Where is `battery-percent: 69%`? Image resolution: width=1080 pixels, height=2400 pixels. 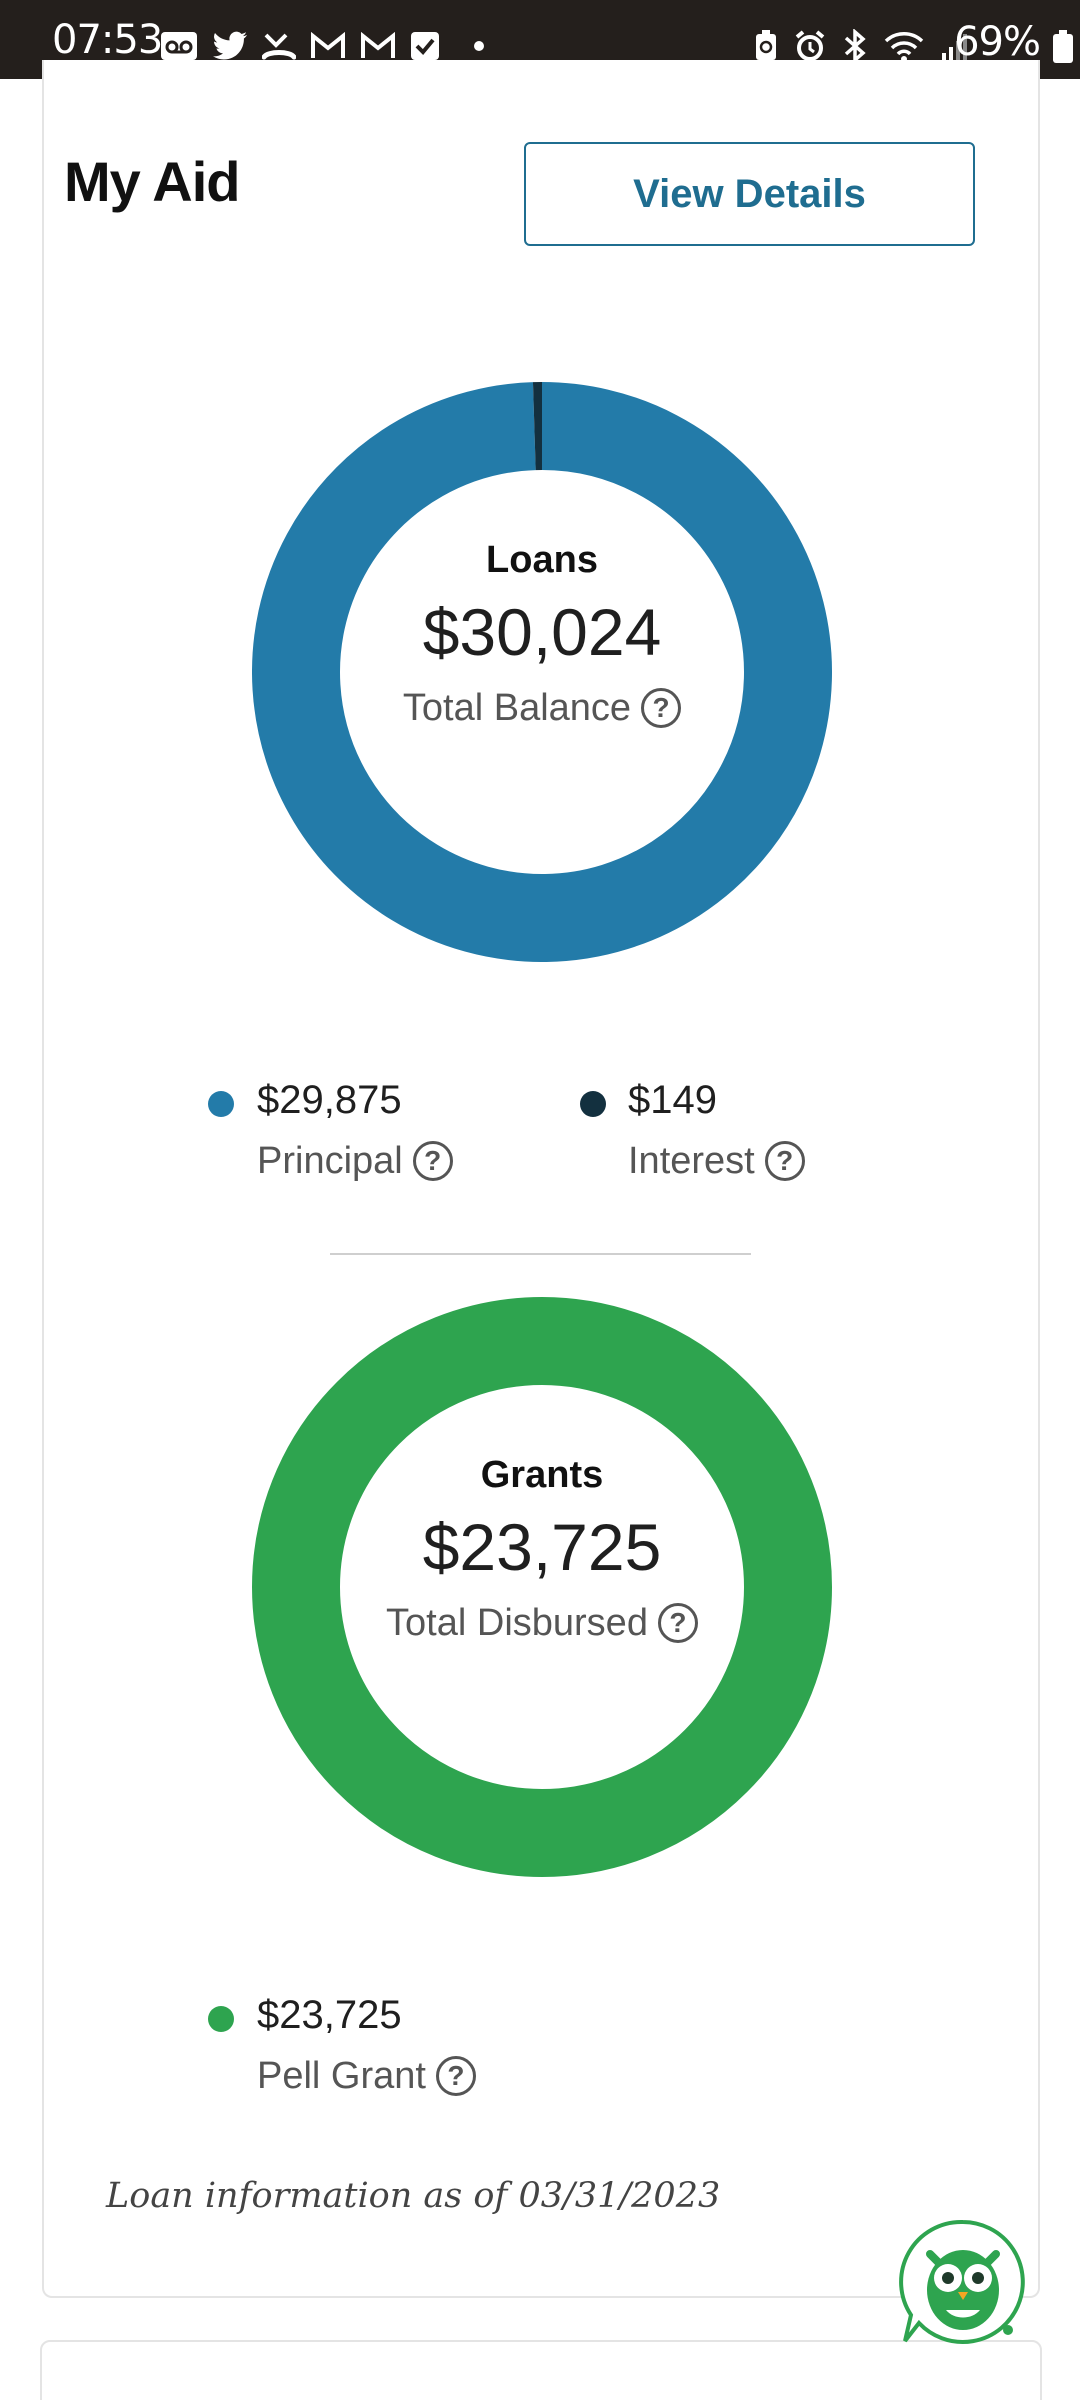
battery-percent: 69% is located at coordinates (997, 42).